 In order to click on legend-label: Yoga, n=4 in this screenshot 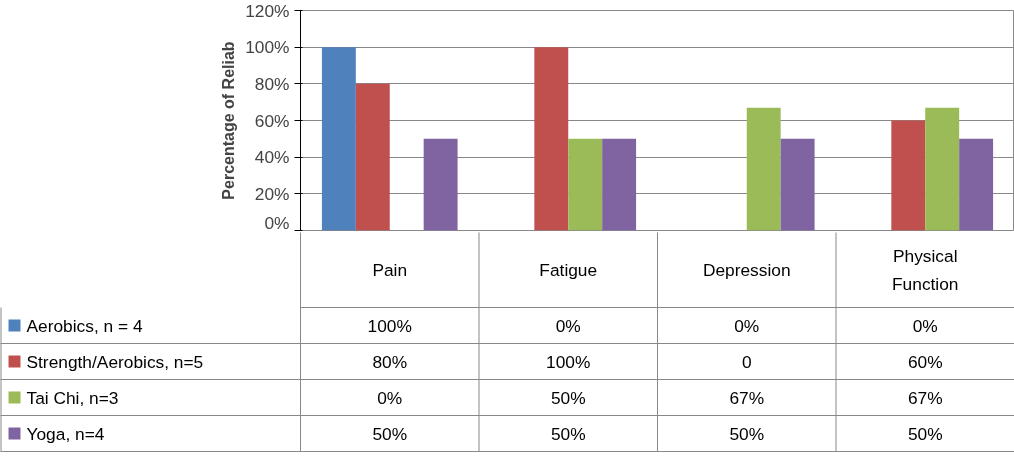, I will do `click(65, 433)`.